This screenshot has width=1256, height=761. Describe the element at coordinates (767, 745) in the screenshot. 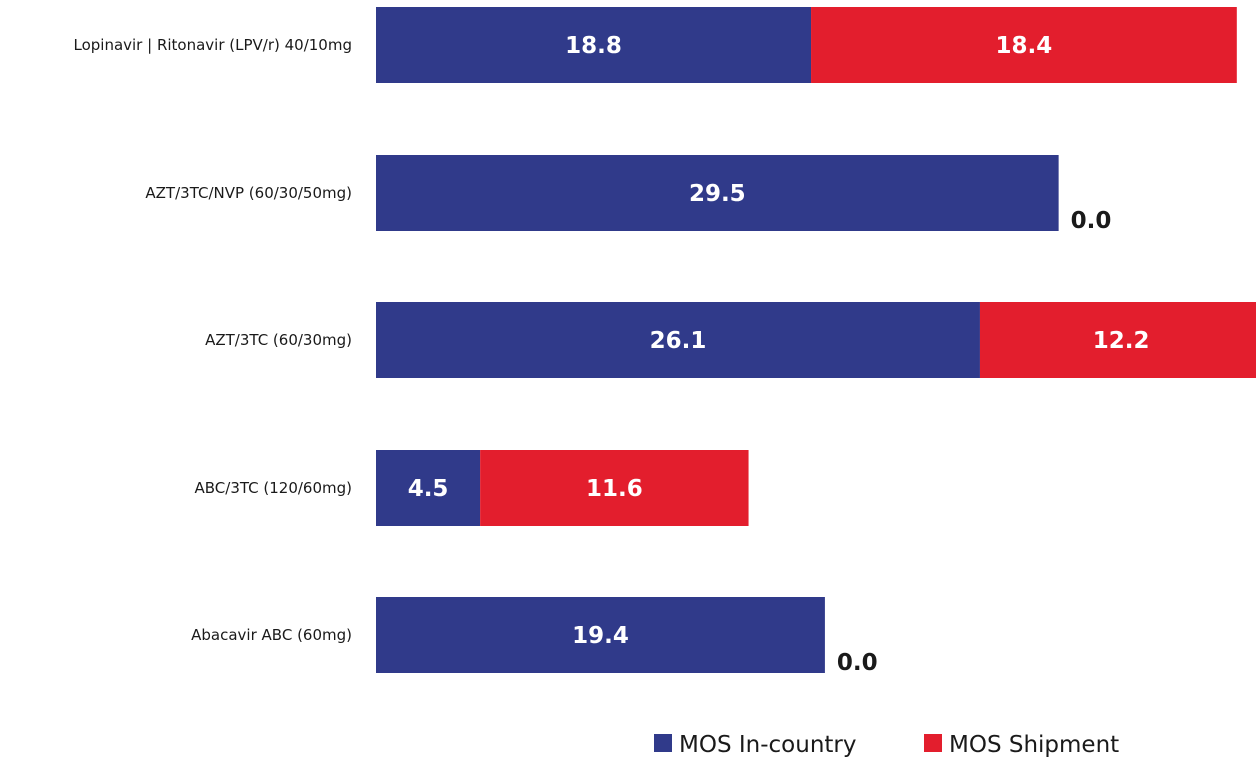

I see `legend-label-mos-in-country: MOS In-country` at that location.